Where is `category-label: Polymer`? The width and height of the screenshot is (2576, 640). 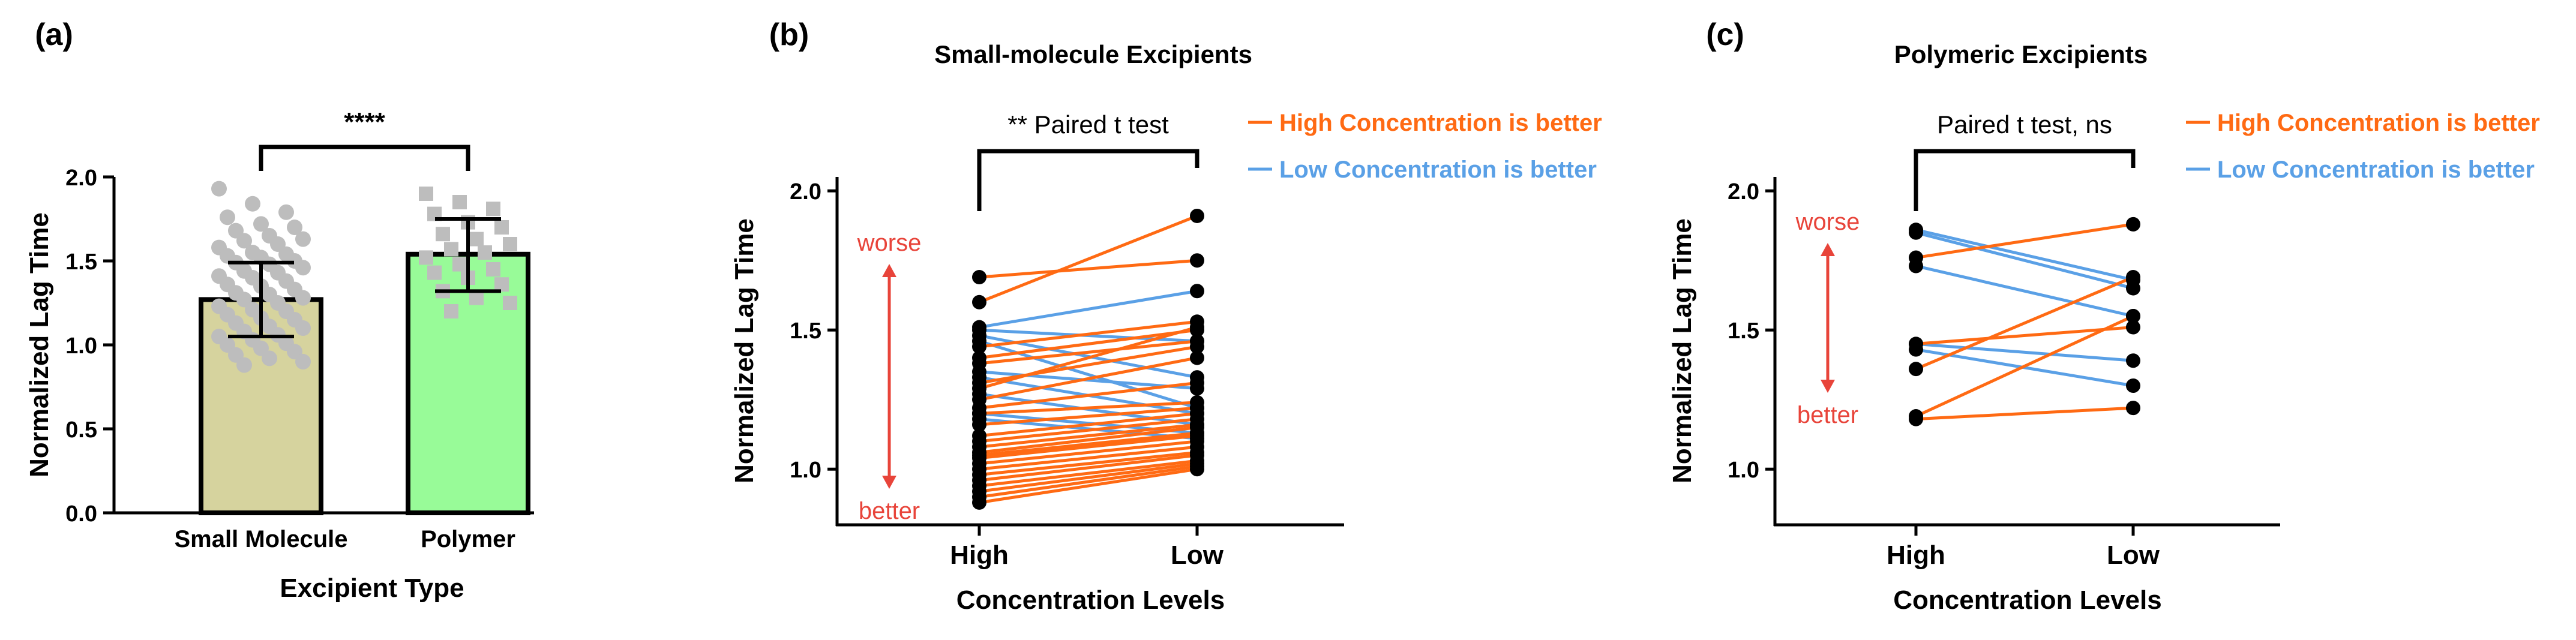 category-label: Polymer is located at coordinates (468, 539).